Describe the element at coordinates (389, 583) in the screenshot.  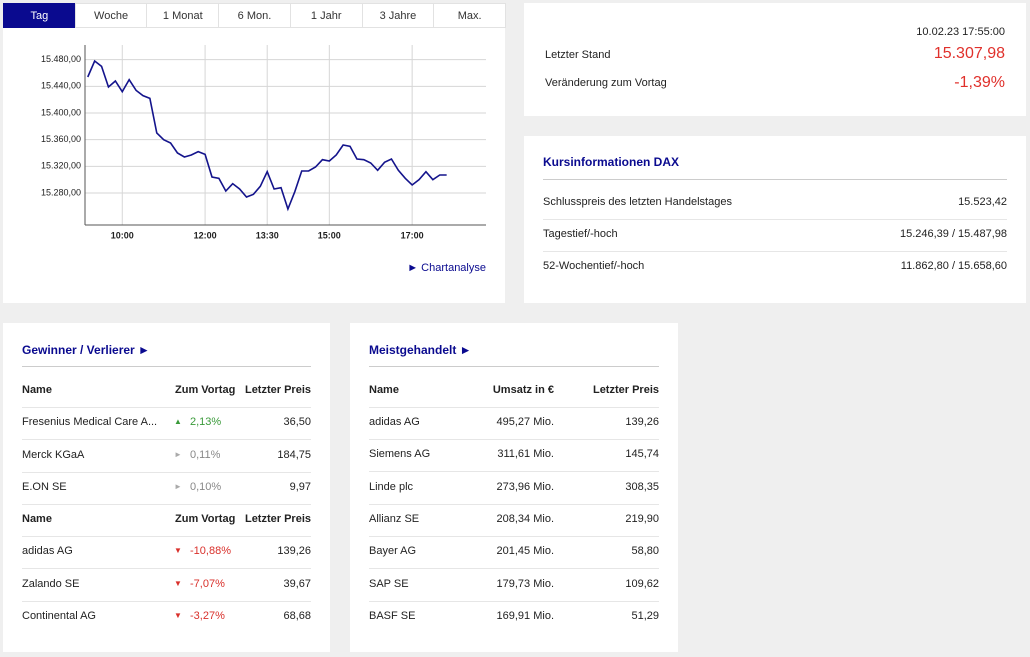
I see `stock-name: SAP SE` at that location.